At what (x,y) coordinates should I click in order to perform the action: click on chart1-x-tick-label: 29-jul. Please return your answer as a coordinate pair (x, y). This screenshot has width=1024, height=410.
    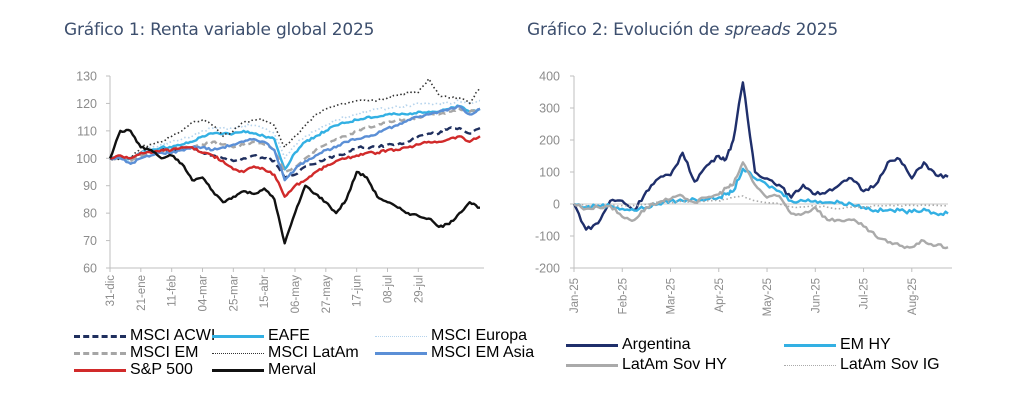
    Looking at the image, I should click on (419, 289).